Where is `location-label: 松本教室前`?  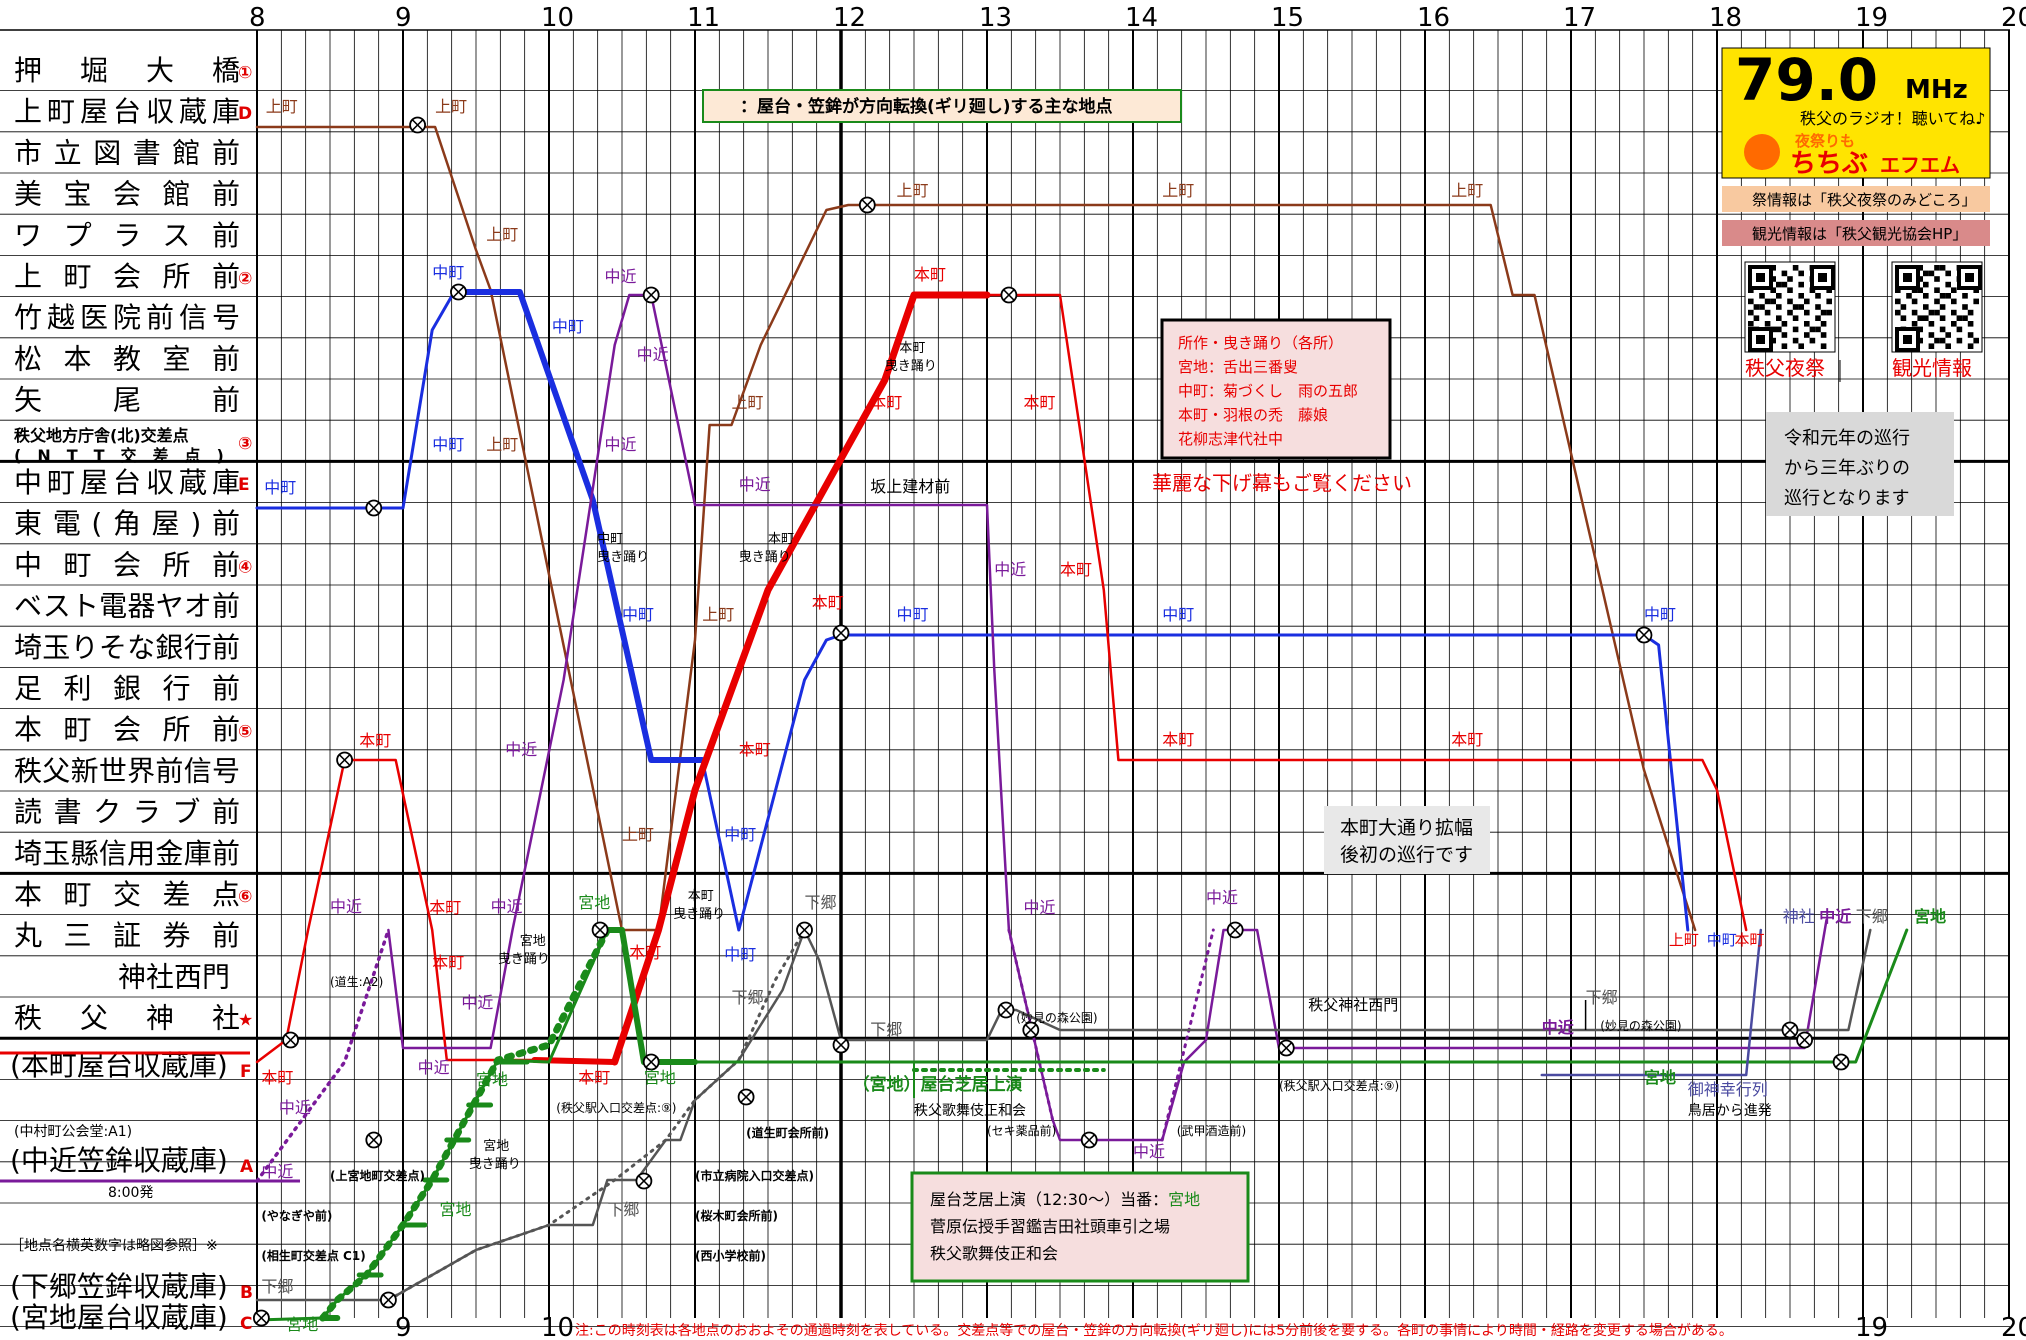
location-label: 松本教室前 is located at coordinates (127, 358).